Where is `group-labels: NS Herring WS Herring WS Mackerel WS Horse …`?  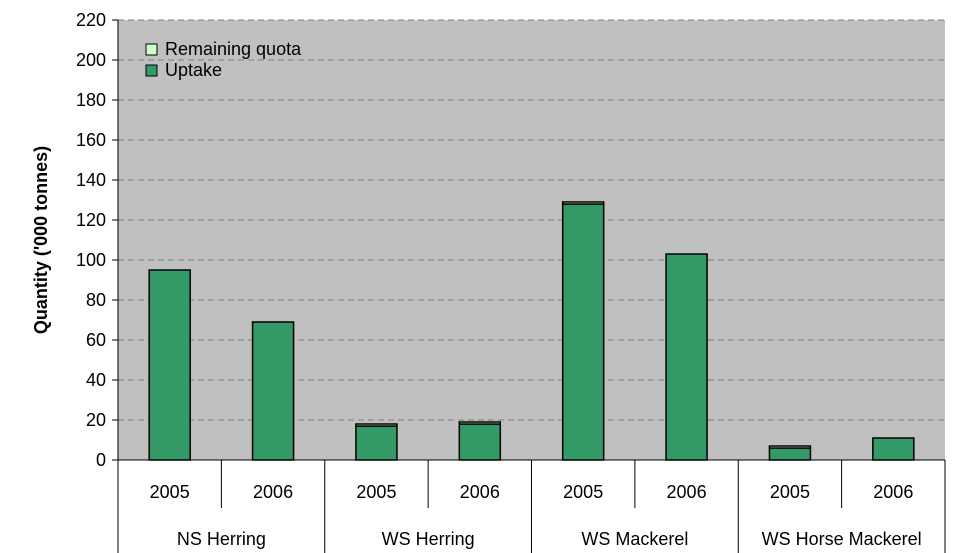
group-labels: NS Herring WS Herring WS Mackerel WS Horse … is located at coordinates (549, 539).